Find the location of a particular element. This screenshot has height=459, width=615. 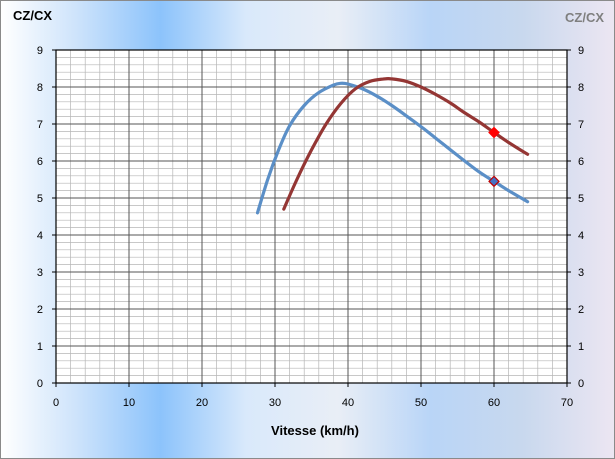

y-axis-left: 0 1 2 3 4 5 6 7 8 9 is located at coordinates (46, 217).